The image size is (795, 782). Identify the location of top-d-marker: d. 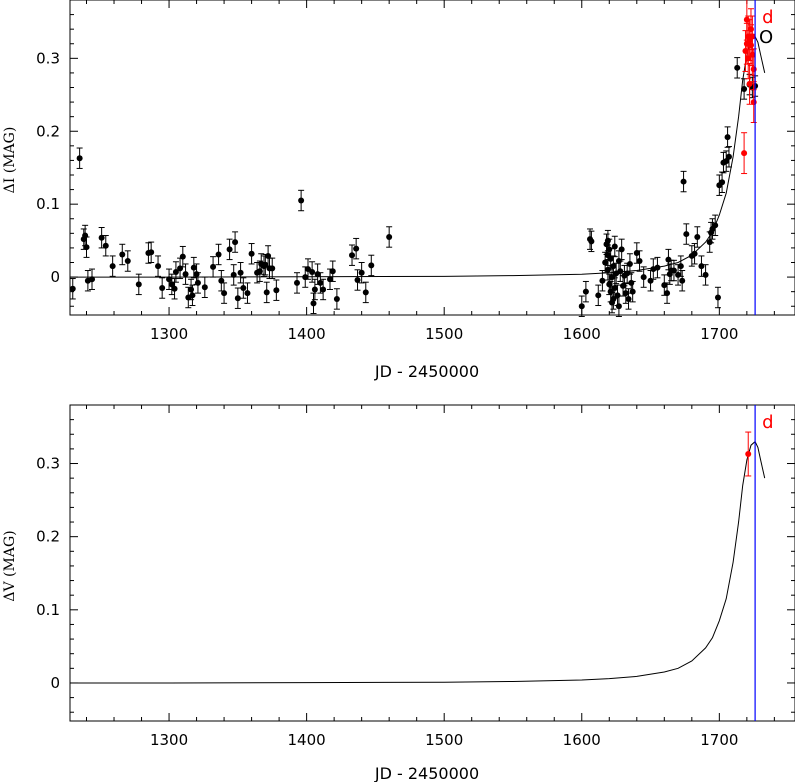
(767, 17).